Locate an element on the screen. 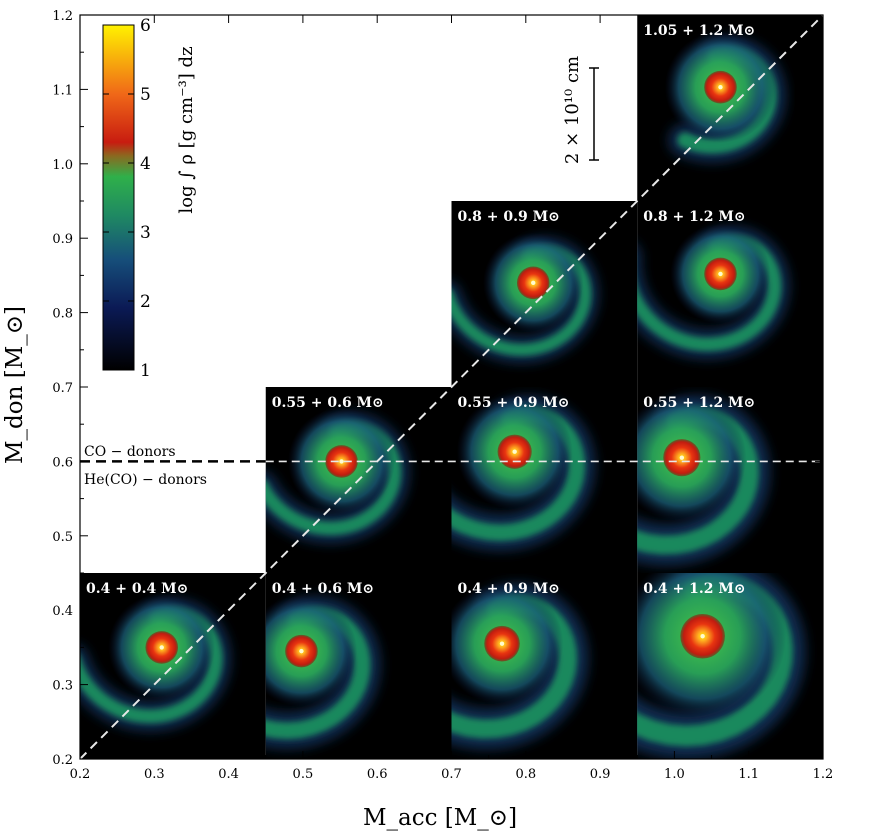  colorbar-gradient is located at coordinates (118, 197).